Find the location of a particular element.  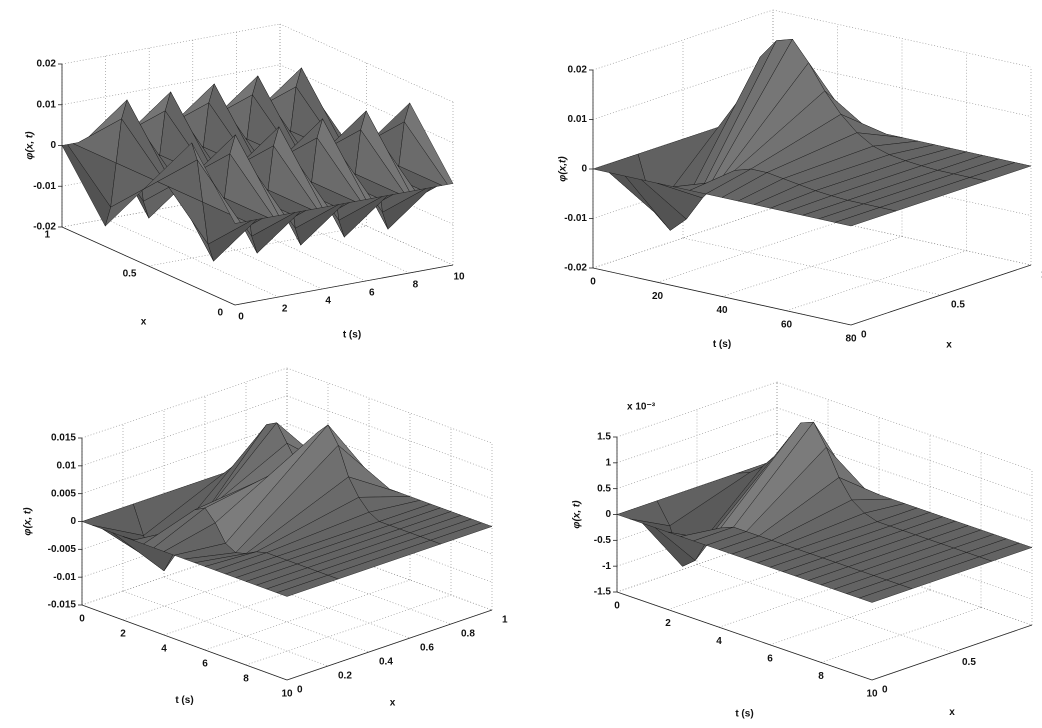

t-tick-label: 20 is located at coordinates (658, 296).